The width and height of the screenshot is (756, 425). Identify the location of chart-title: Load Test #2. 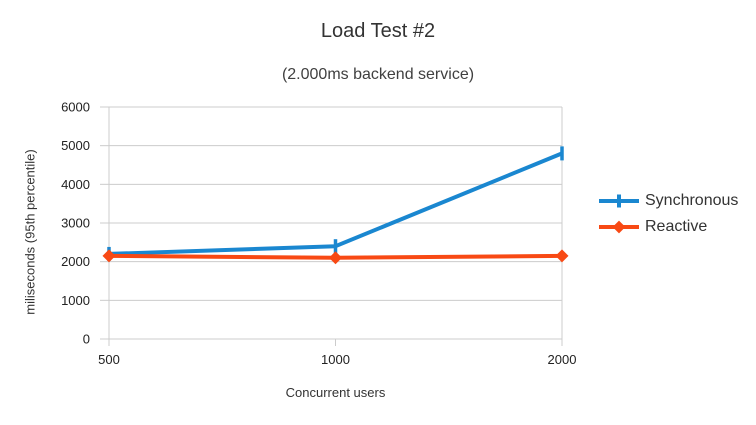
(378, 31).